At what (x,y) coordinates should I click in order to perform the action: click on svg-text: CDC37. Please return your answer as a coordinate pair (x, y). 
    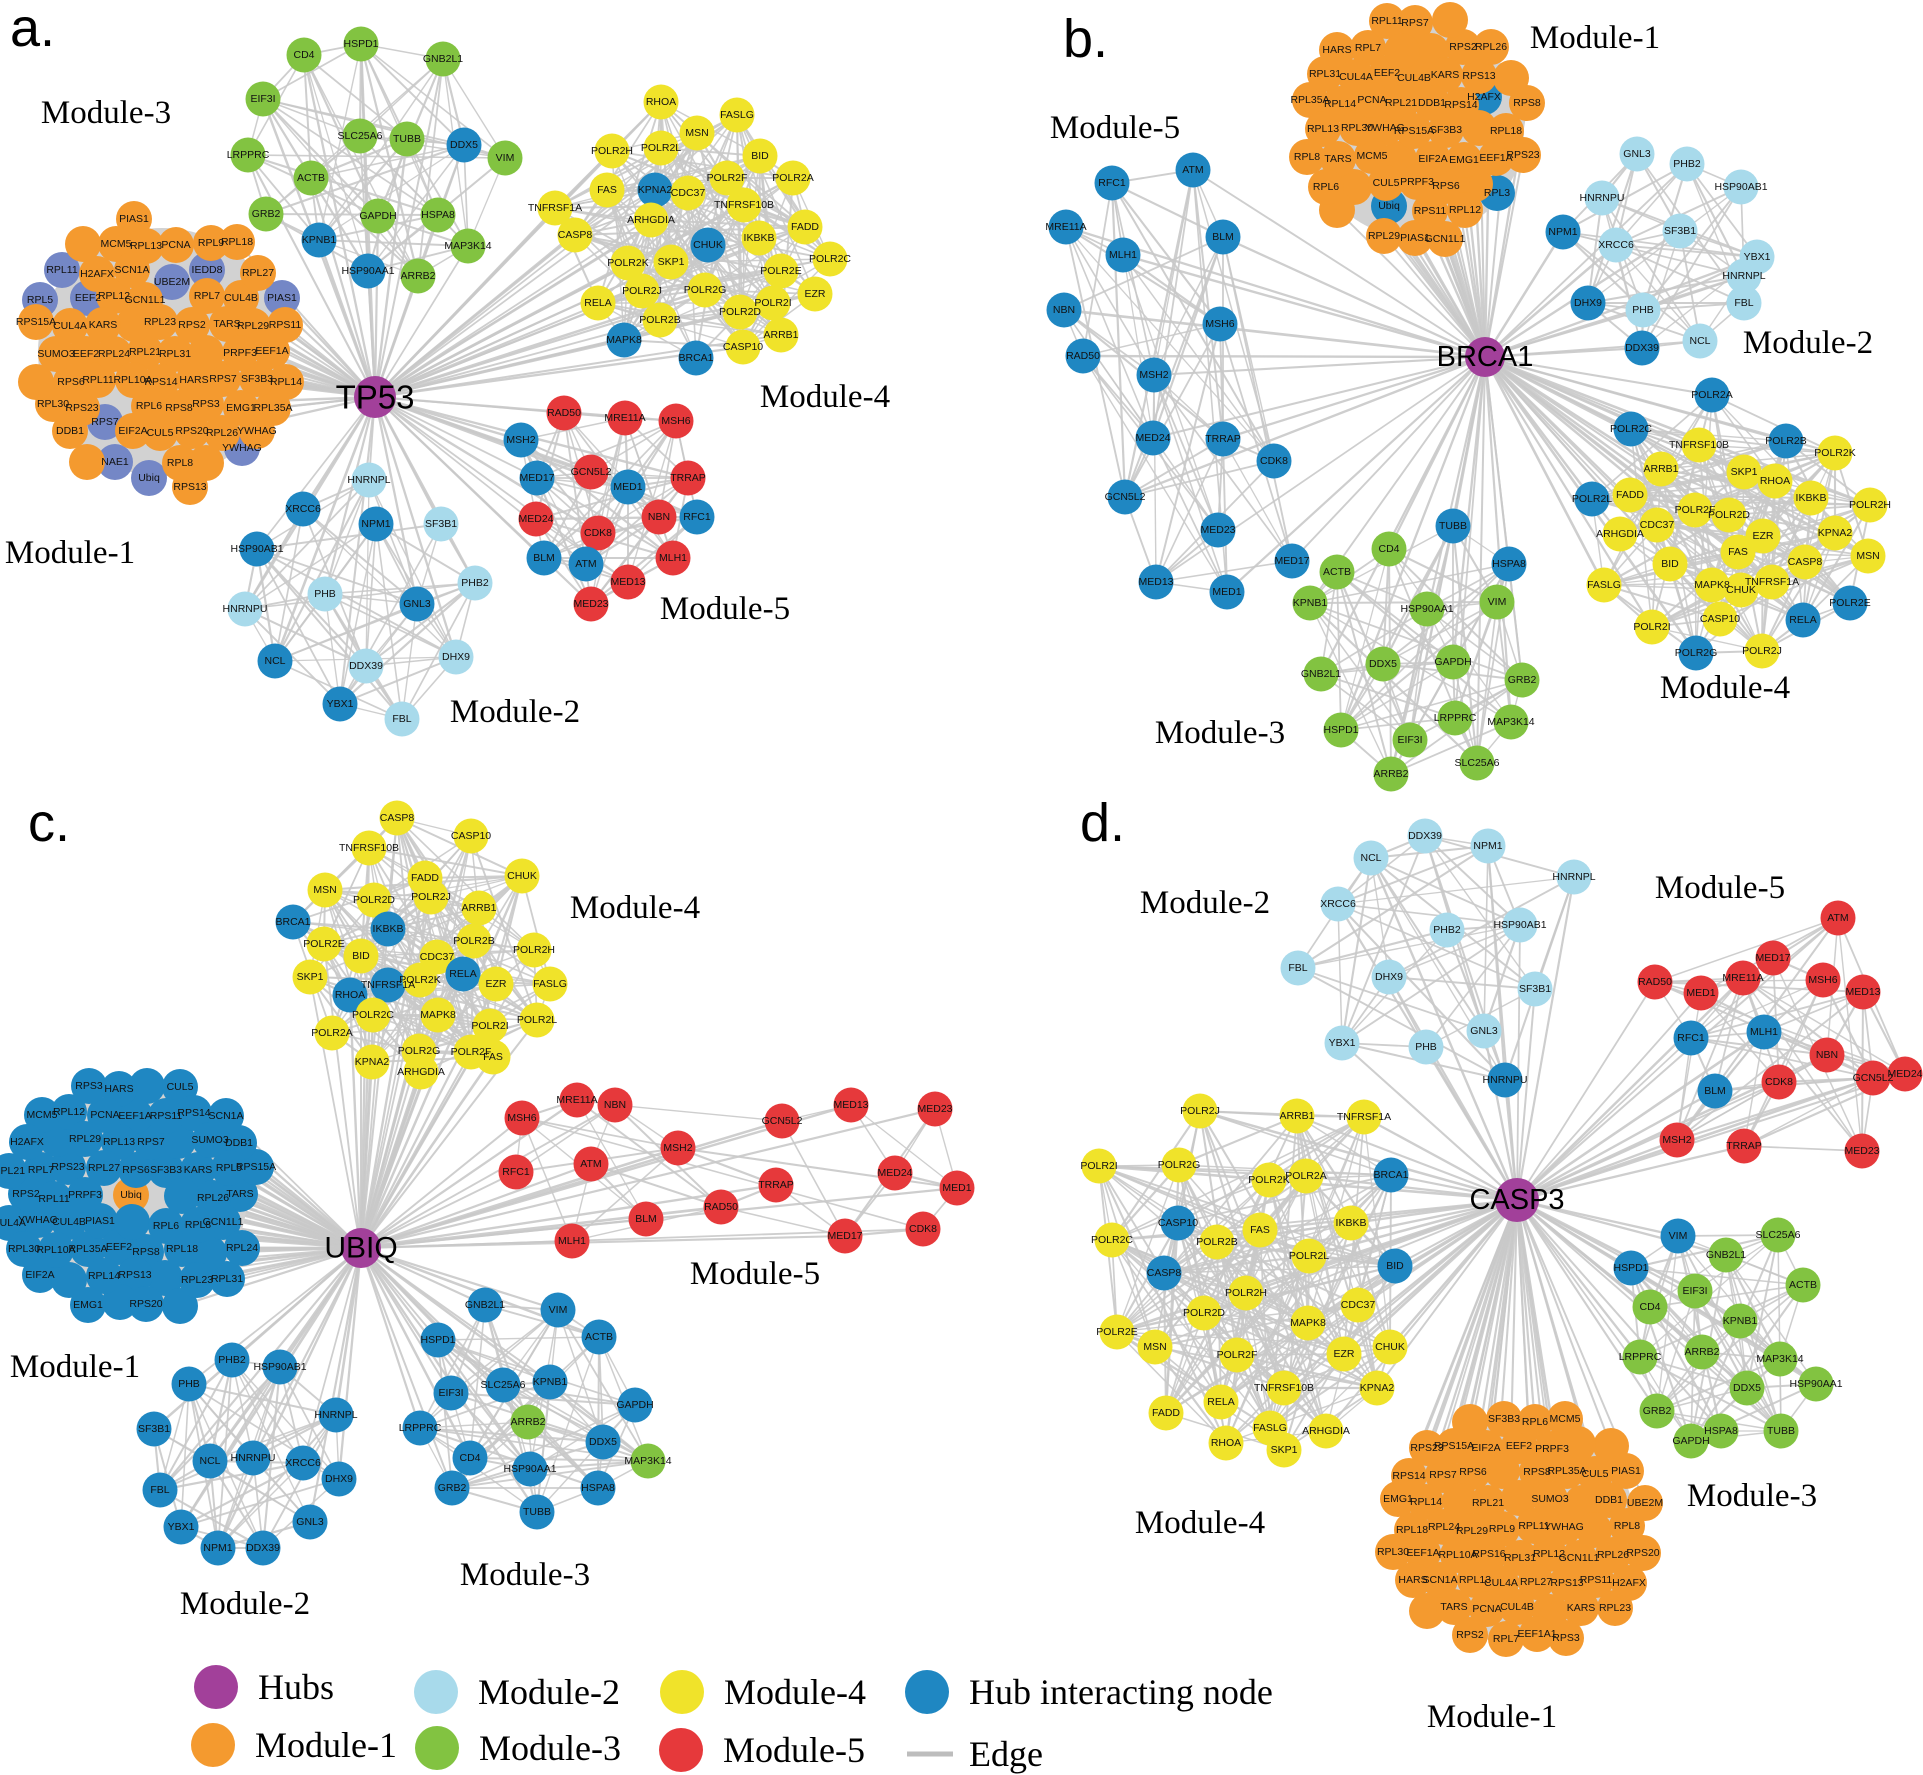
    Looking at the image, I should click on (1358, 1305).